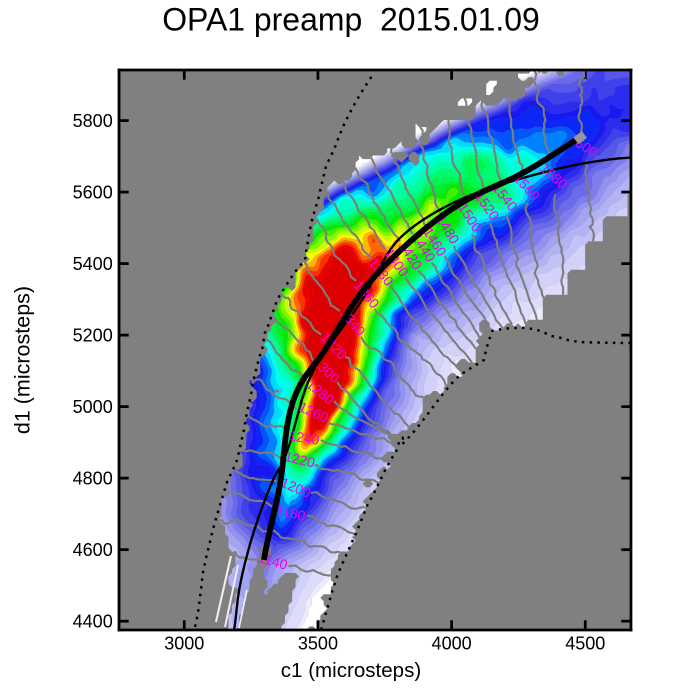  Describe the element at coordinates (93, 264) in the screenshot. I see `svg-text: 5400` at that location.